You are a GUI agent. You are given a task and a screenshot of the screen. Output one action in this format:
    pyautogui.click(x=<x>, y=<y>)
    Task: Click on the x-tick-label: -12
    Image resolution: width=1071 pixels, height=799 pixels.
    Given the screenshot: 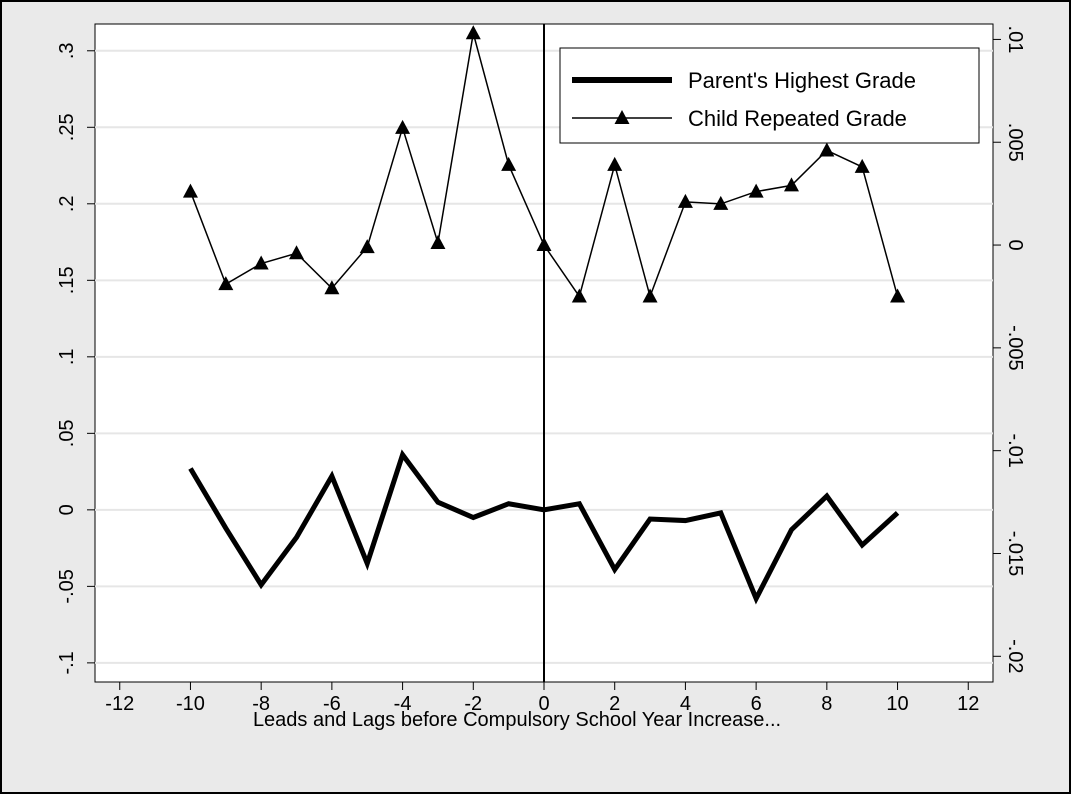 What is the action you would take?
    pyautogui.click(x=119, y=704)
    